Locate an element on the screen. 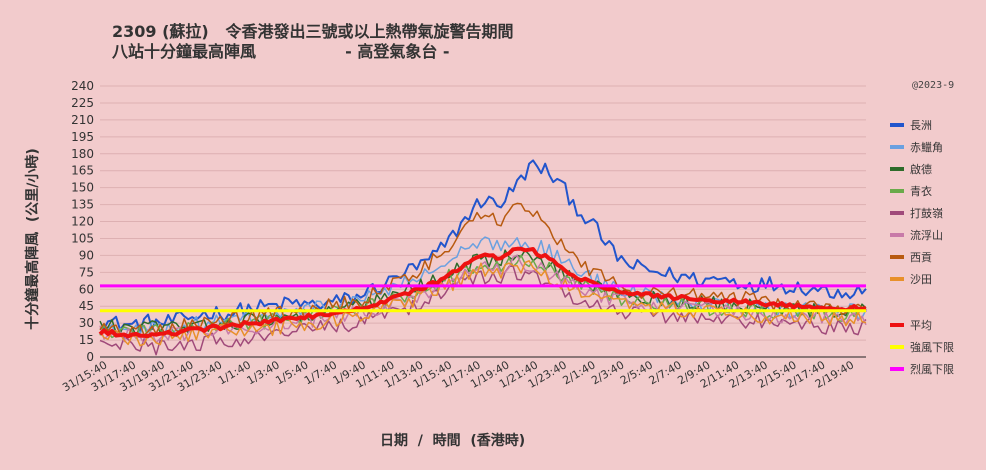 This screenshot has height=470, width=986. legend-label: 西貢 is located at coordinates (921, 257).